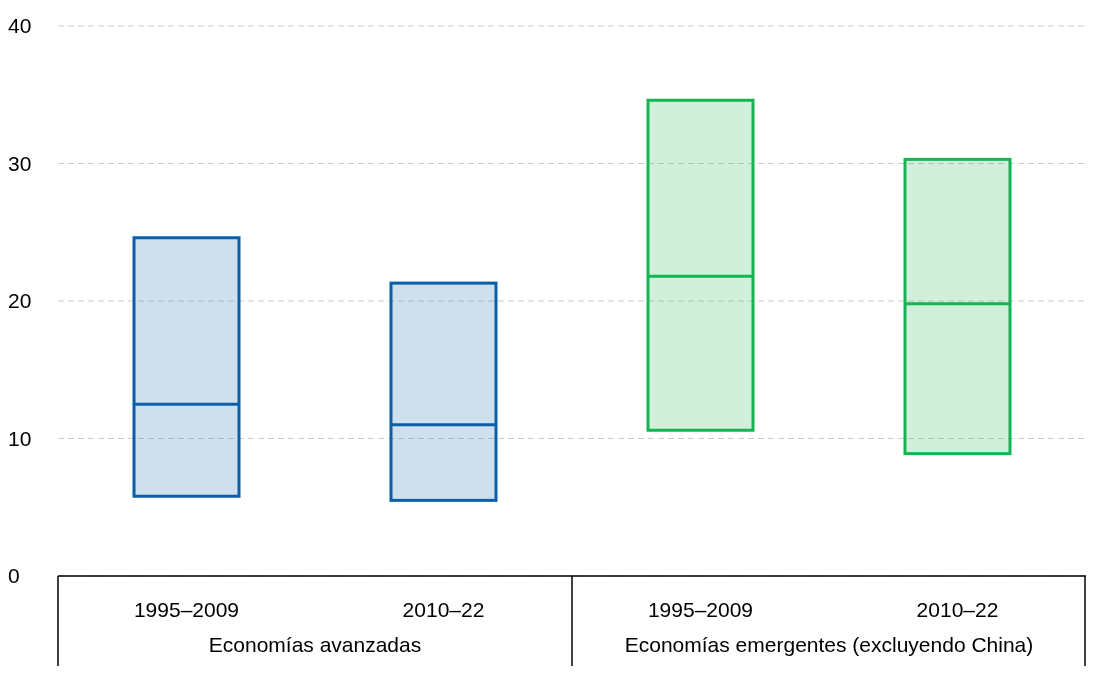 The height and width of the screenshot is (674, 1094). Describe the element at coordinates (20, 301) in the screenshot. I see `y-tick-label: 20` at that location.